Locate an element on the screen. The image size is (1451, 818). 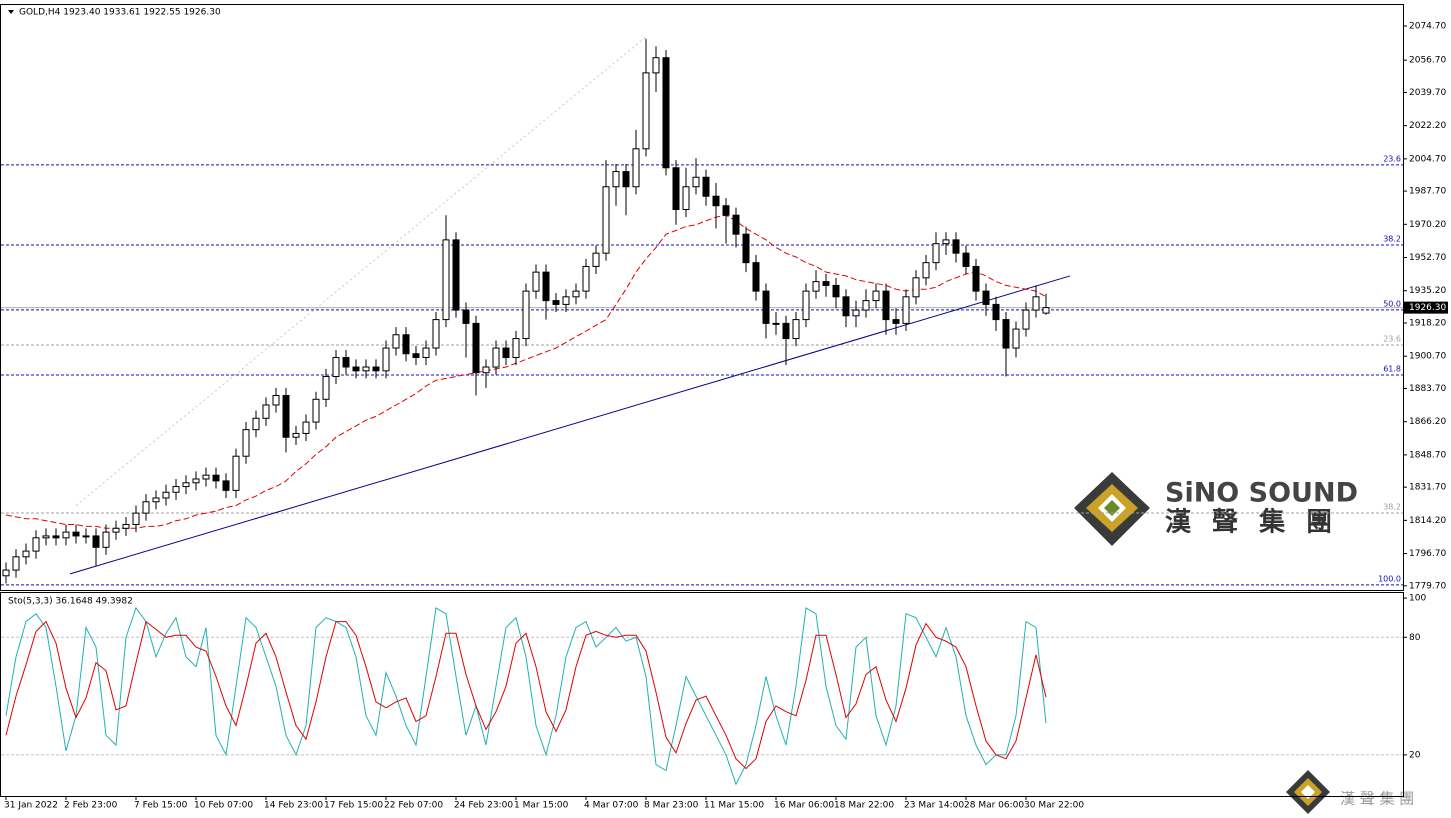
x-tick-label: 30 Mar 22:00 is located at coordinates (1054, 806).